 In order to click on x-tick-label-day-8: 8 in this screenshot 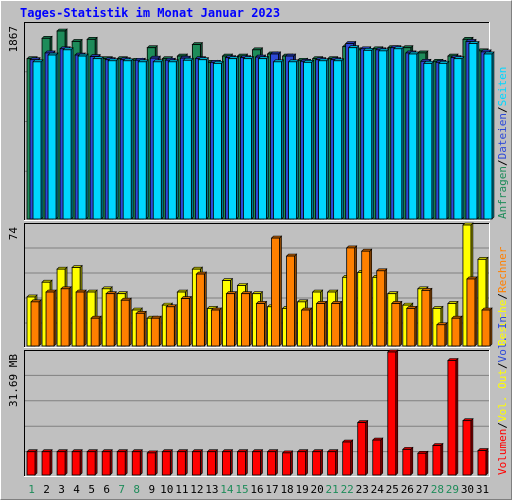, I will do `click(136, 489)`.